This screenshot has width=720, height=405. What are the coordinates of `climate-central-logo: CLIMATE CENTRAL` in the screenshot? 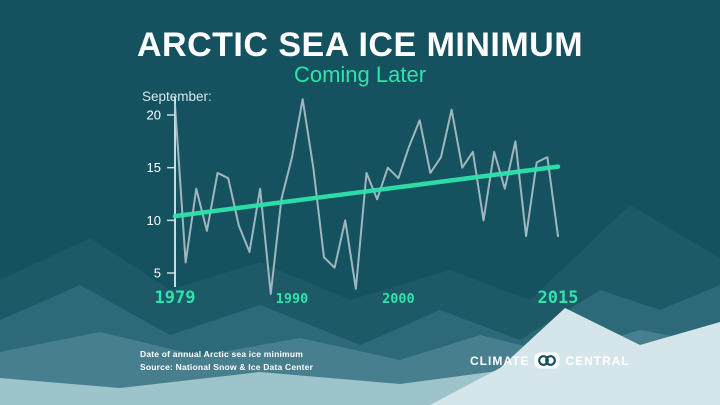 It's located at (550, 360).